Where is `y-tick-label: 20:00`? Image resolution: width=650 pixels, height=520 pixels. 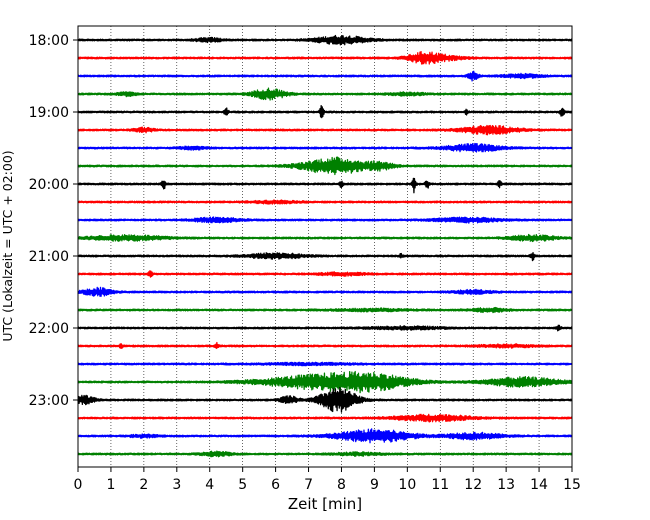 y-tick-label: 20:00 is located at coordinates (49, 185).